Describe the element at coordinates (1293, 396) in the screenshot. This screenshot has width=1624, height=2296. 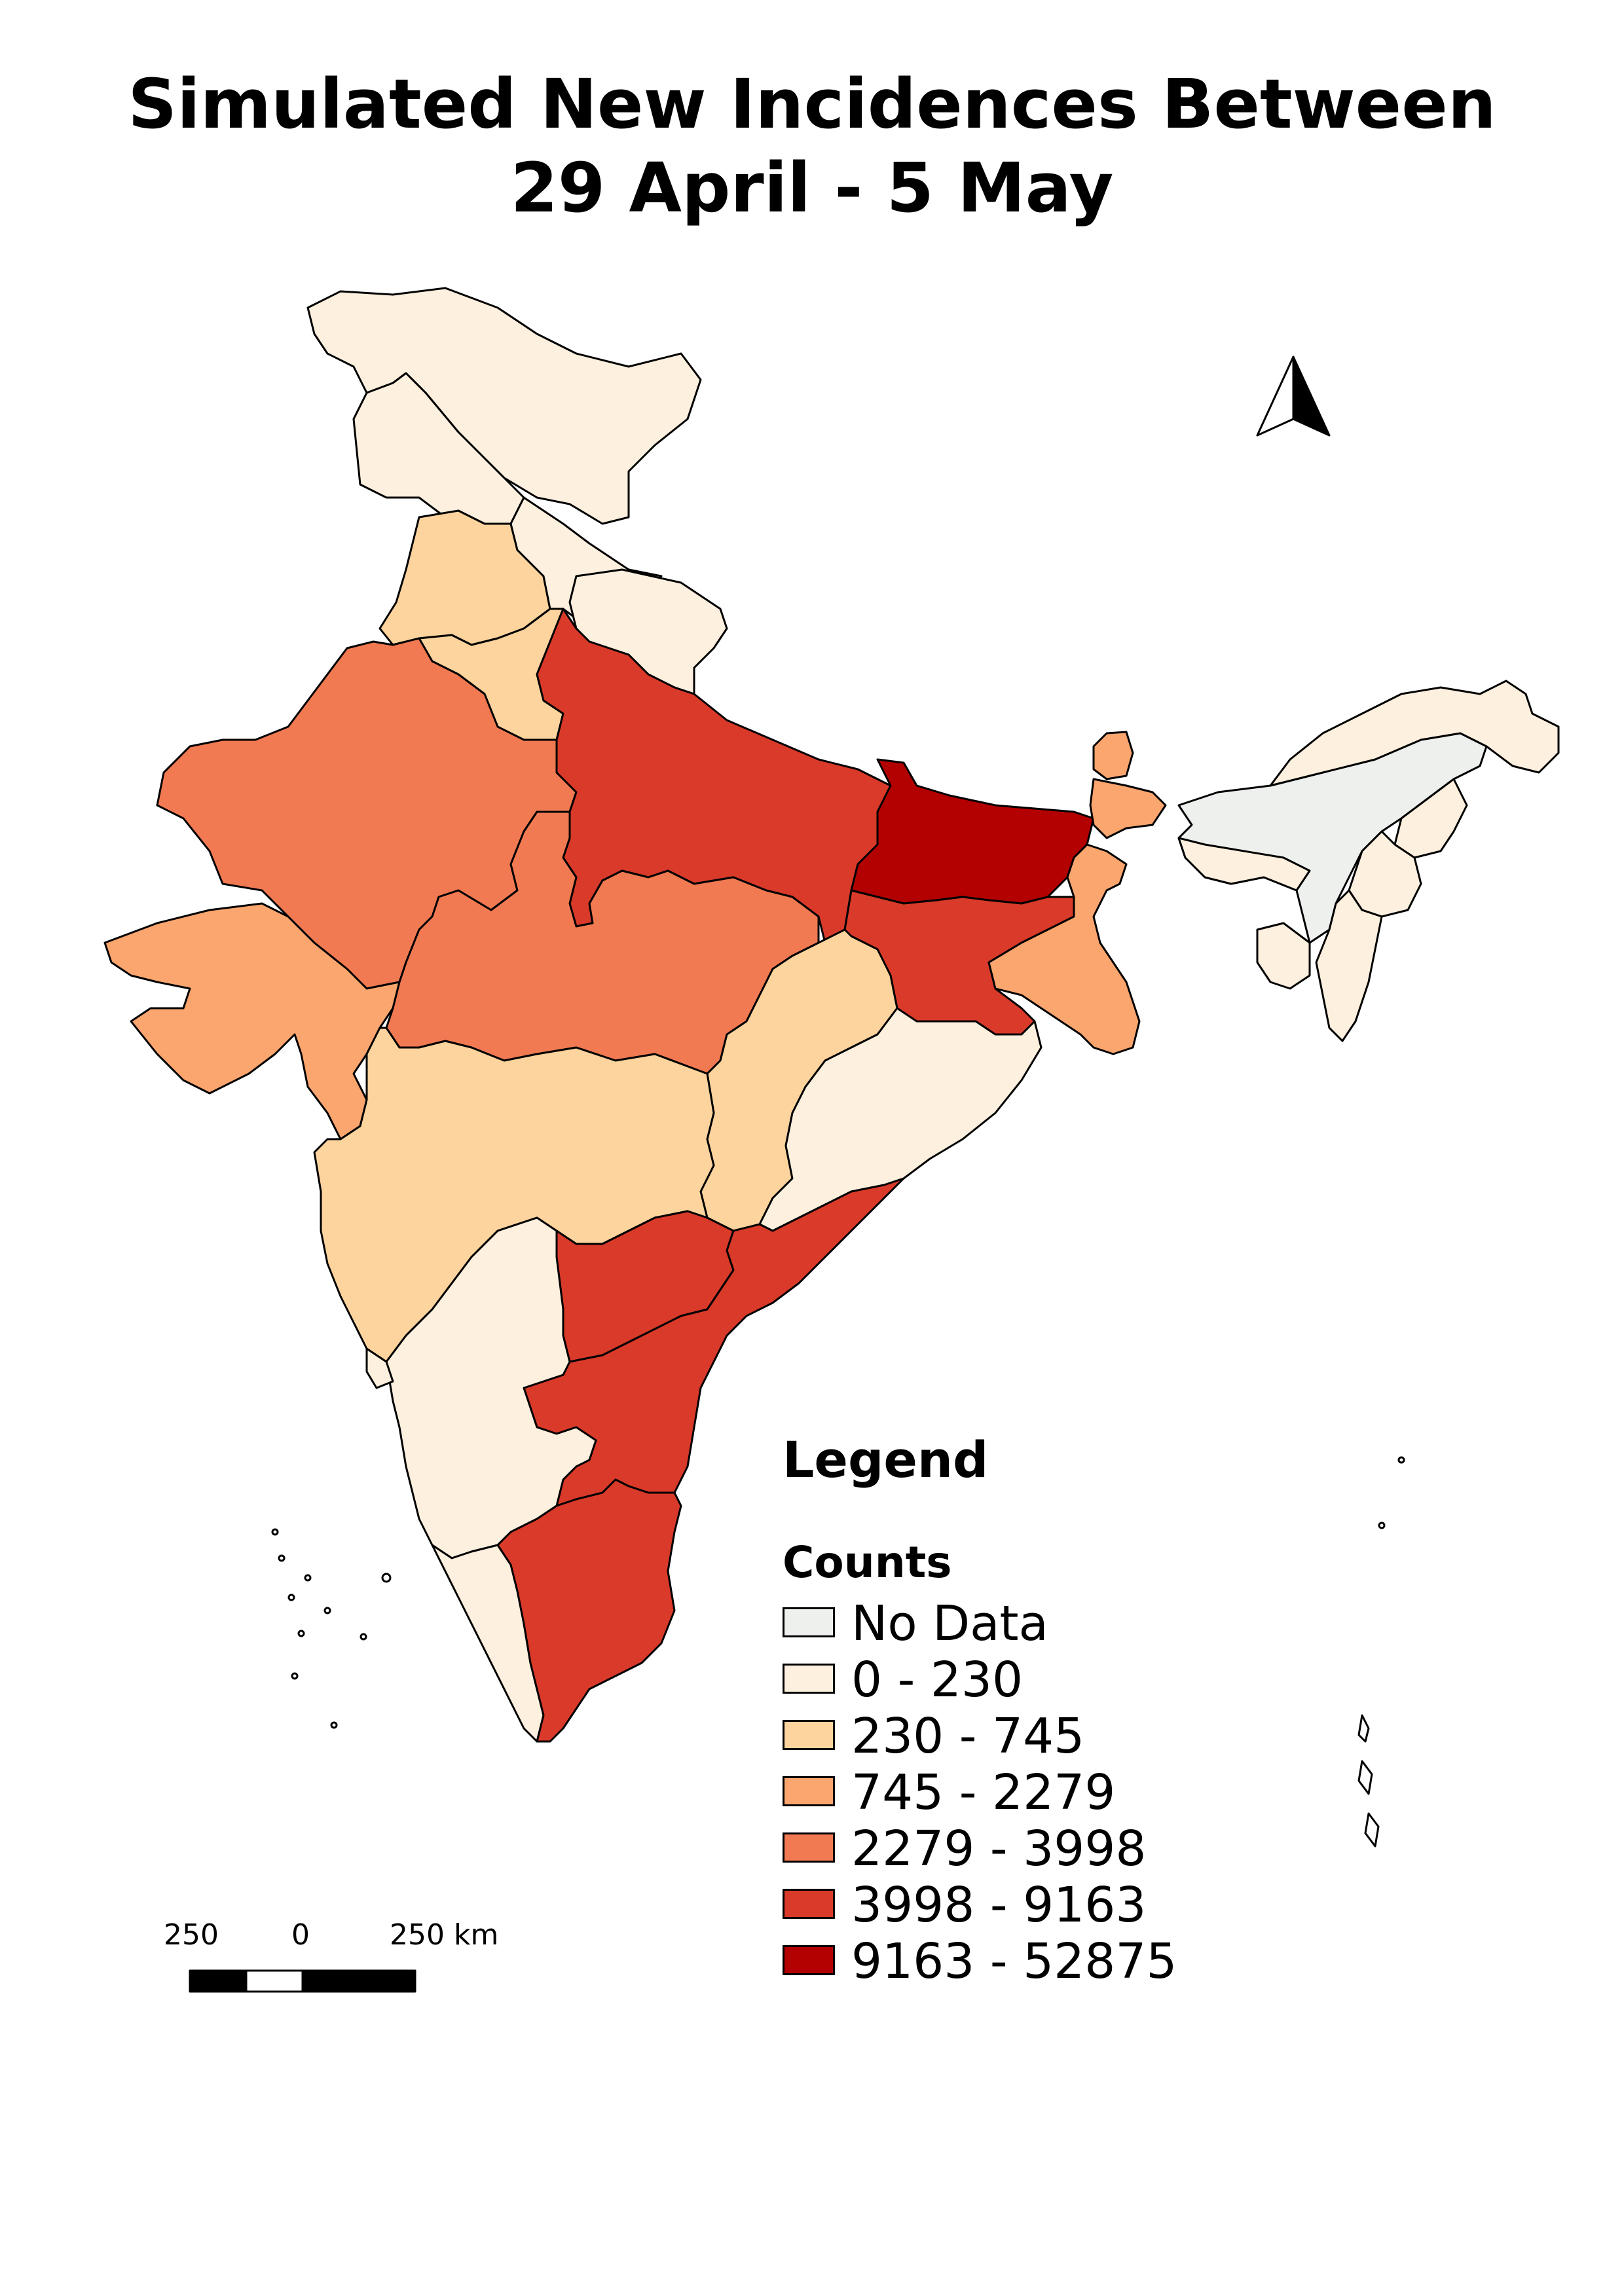
I see `north-arrow-icon` at that location.